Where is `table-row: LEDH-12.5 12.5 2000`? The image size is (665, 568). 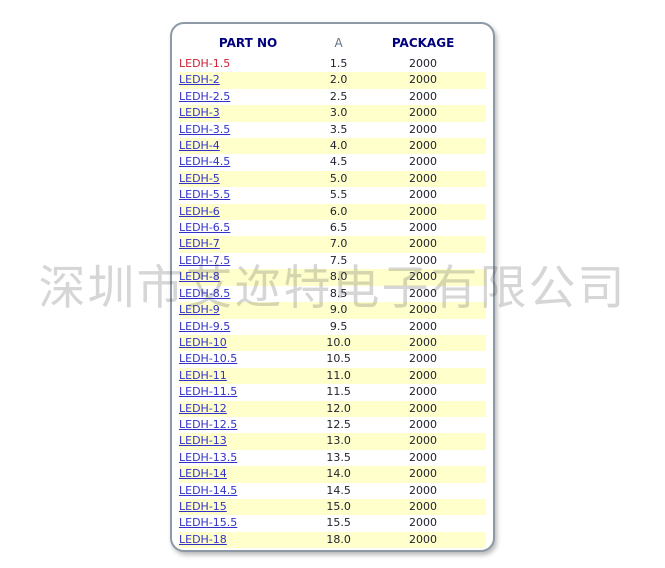
table-row: LEDH-12.5 12.5 2000 is located at coordinates (332, 425).